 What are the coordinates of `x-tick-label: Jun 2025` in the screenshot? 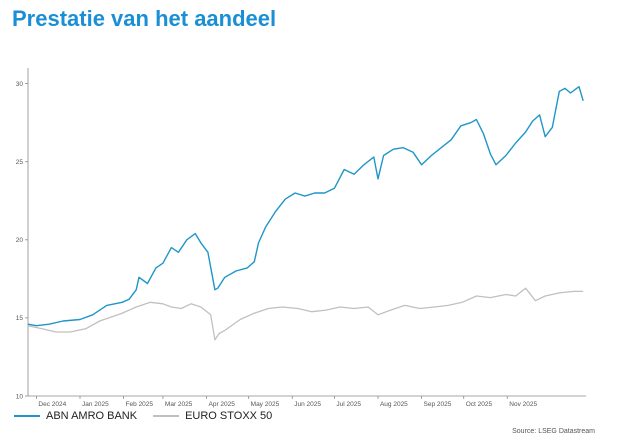 It's located at (307, 404).